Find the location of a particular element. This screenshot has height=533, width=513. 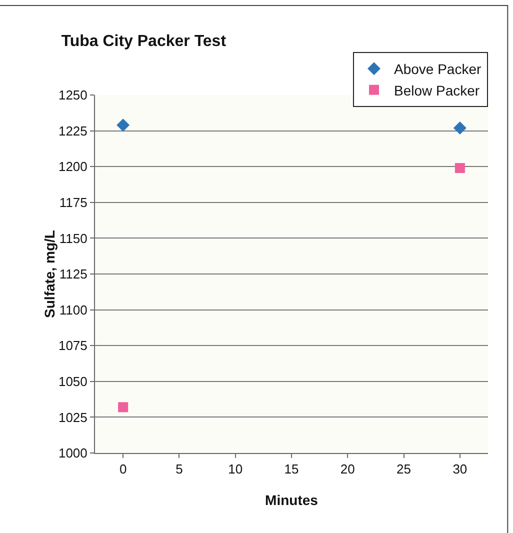

x-tick-label: 15 is located at coordinates (291, 469).